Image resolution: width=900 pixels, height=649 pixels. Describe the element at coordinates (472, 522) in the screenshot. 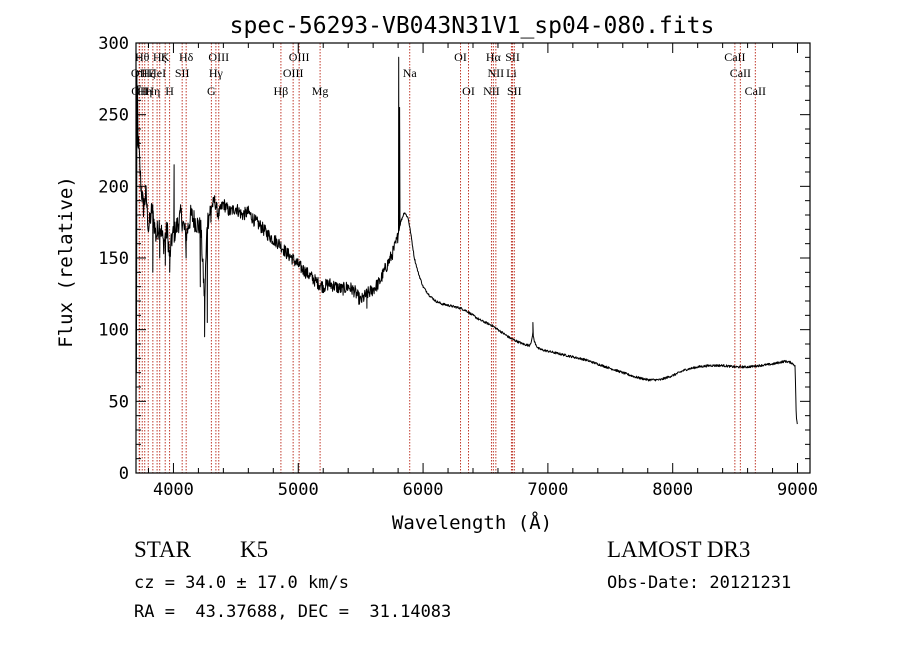

I see `x-axis-label: Wavelength (Å)` at that location.